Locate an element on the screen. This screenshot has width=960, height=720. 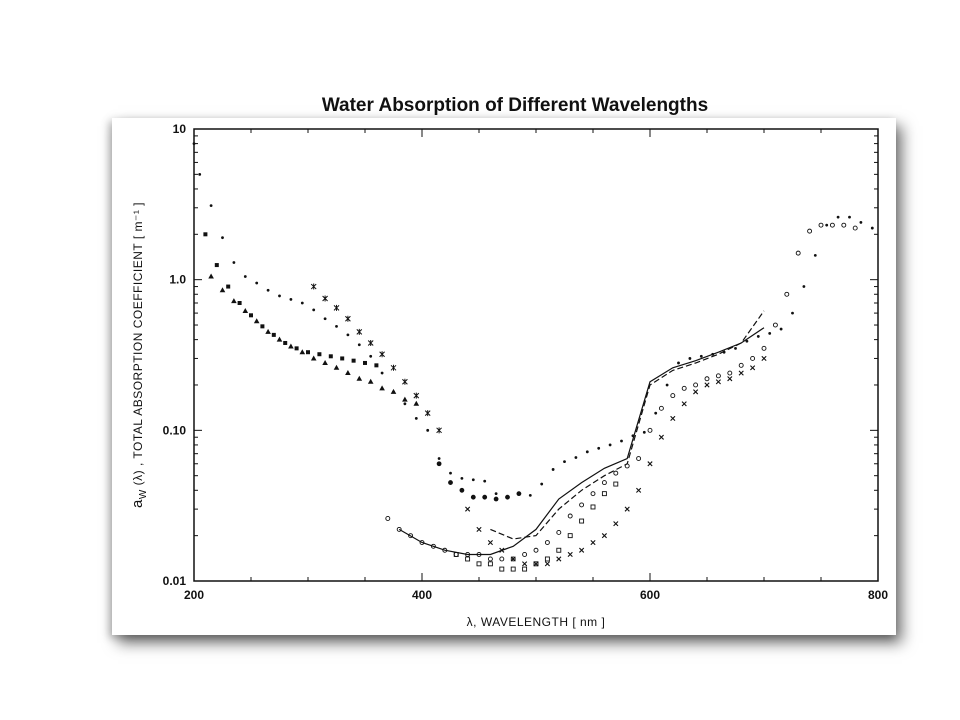
y-axis-label-symbol: a is located at coordinates (137, 503).